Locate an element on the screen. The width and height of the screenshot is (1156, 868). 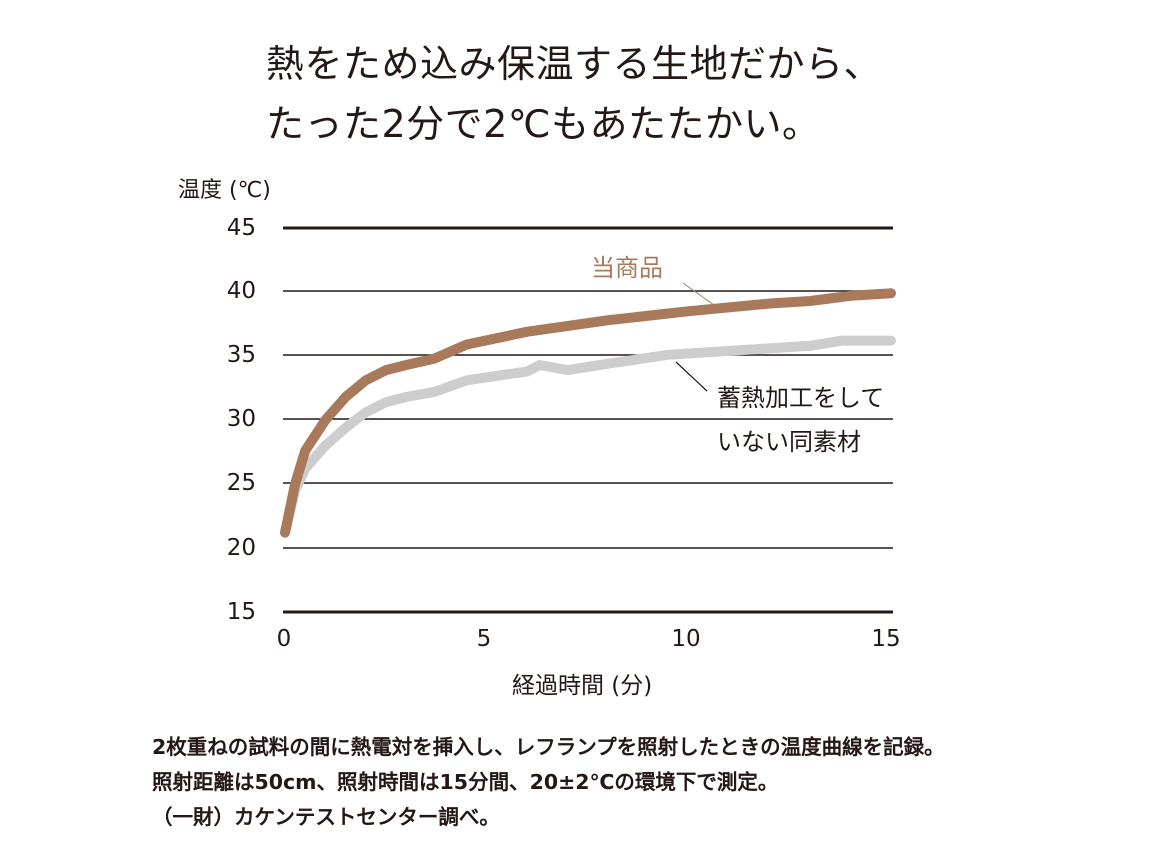
note-line-3: （一財）カケンテストセンター調べ。 is located at coordinates (326, 817).